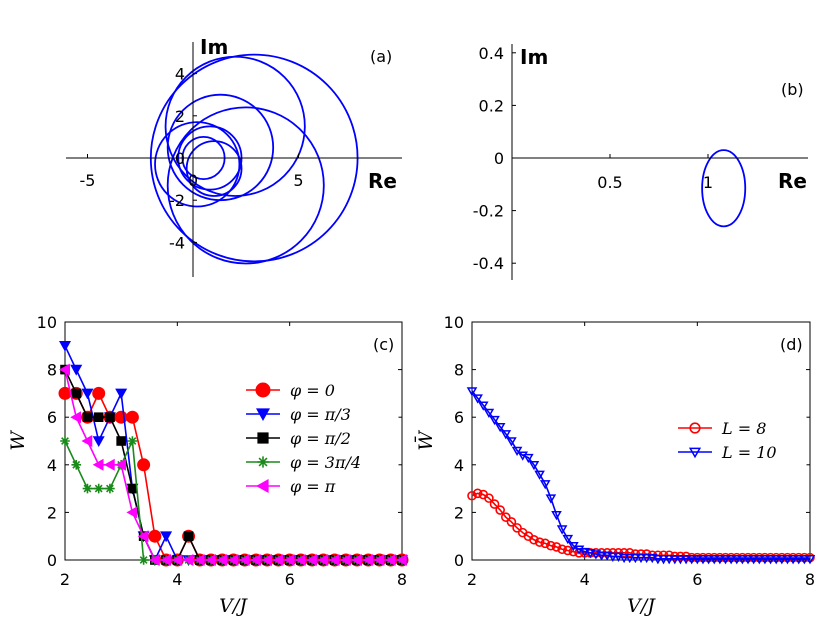 The height and width of the screenshot is (623, 830). I want to click on panel-d-xlabel: V/J, so click(641, 606).